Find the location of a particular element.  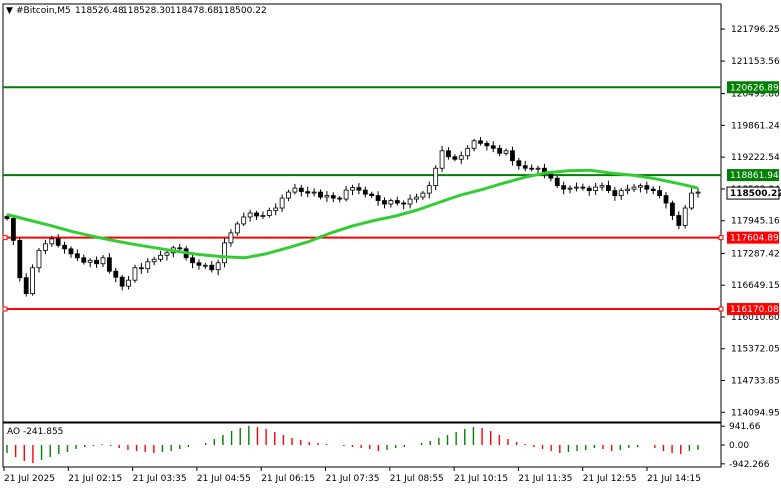

time-tick-label: 21 Jul 07:35 is located at coordinates (353, 479).